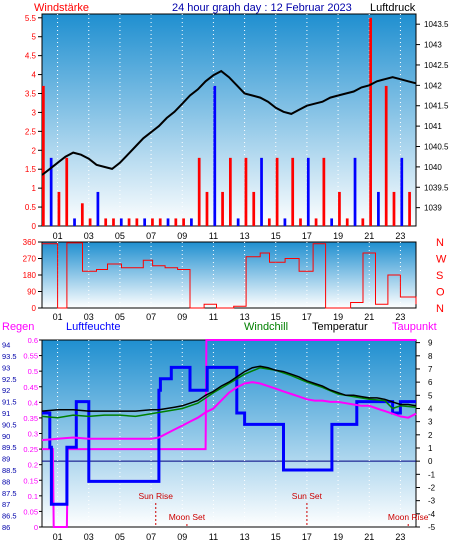 The height and width of the screenshot is (550, 462). What do you see at coordinates (182, 236) in the screenshot?
I see `hour-top-label: 09` at bounding box center [182, 236].